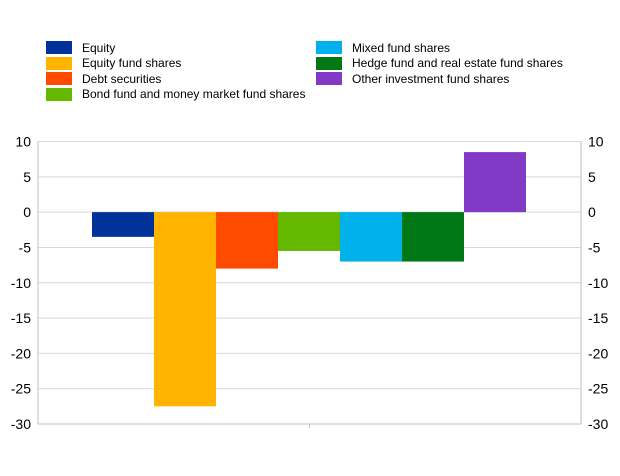 The width and height of the screenshot is (620, 476). Describe the element at coordinates (592, 177) in the screenshot. I see `y-tick-label-right: 5` at that location.